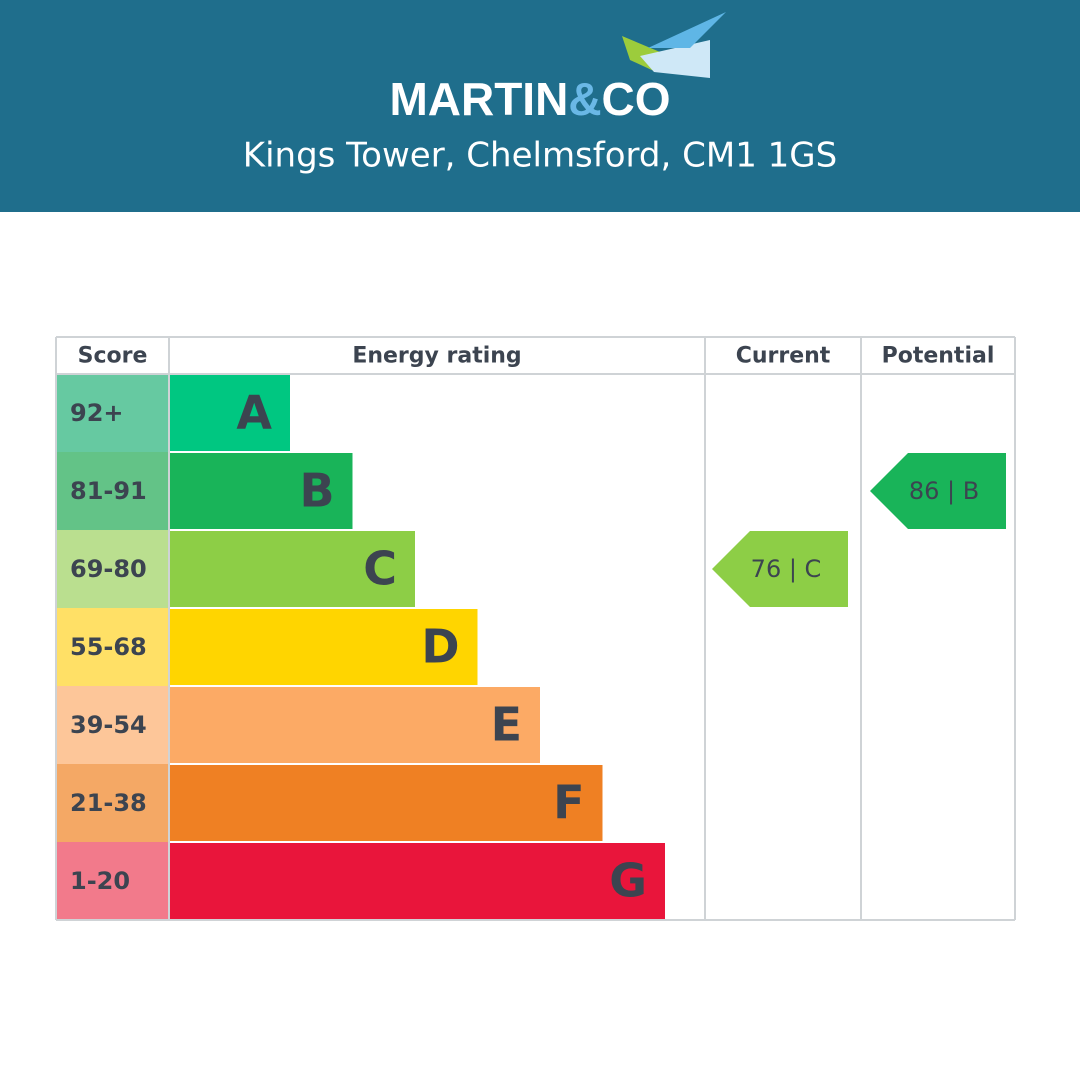 This screenshot has height=1084, width=1080. I want to click on logo-part: &, so click(584, 99).